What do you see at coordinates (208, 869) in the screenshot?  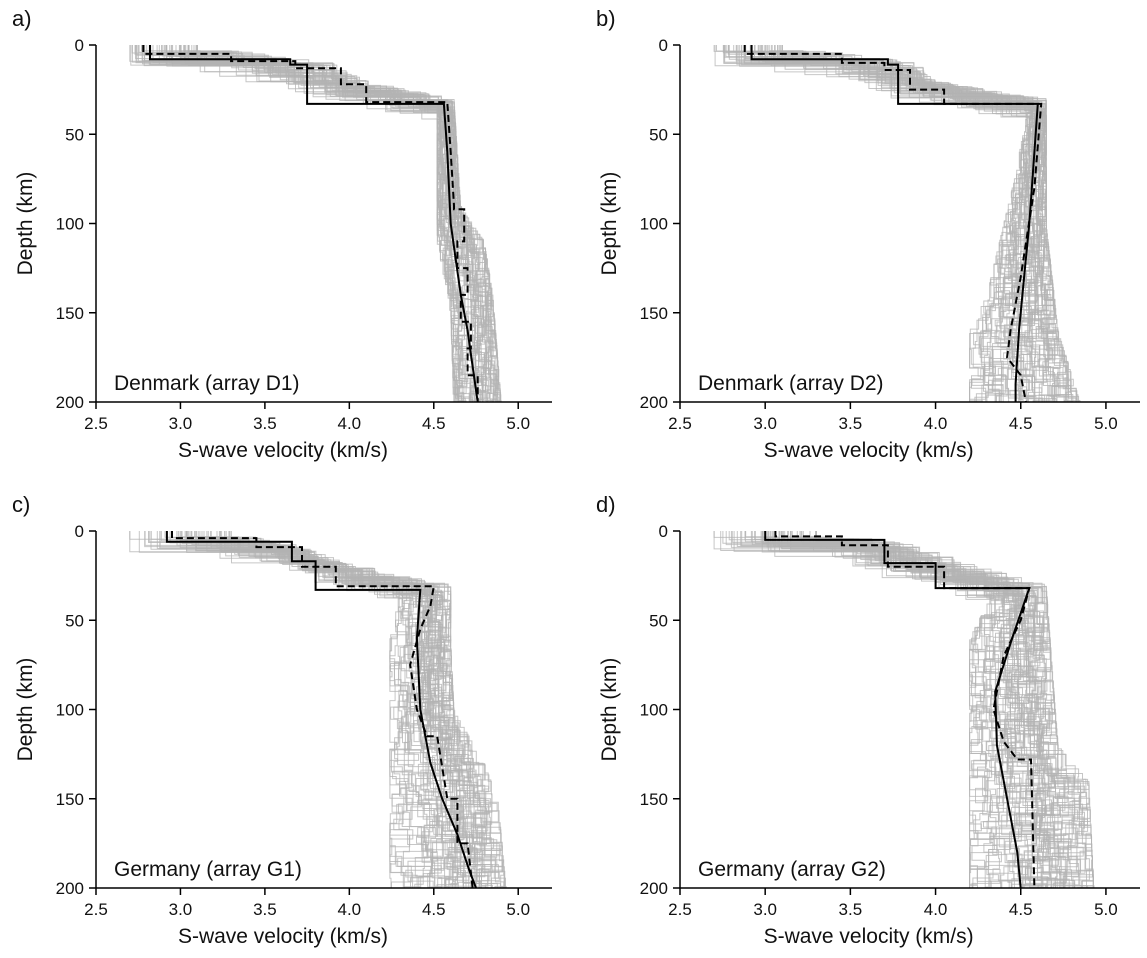 I see `panel-annotation: Germany (array G1)` at bounding box center [208, 869].